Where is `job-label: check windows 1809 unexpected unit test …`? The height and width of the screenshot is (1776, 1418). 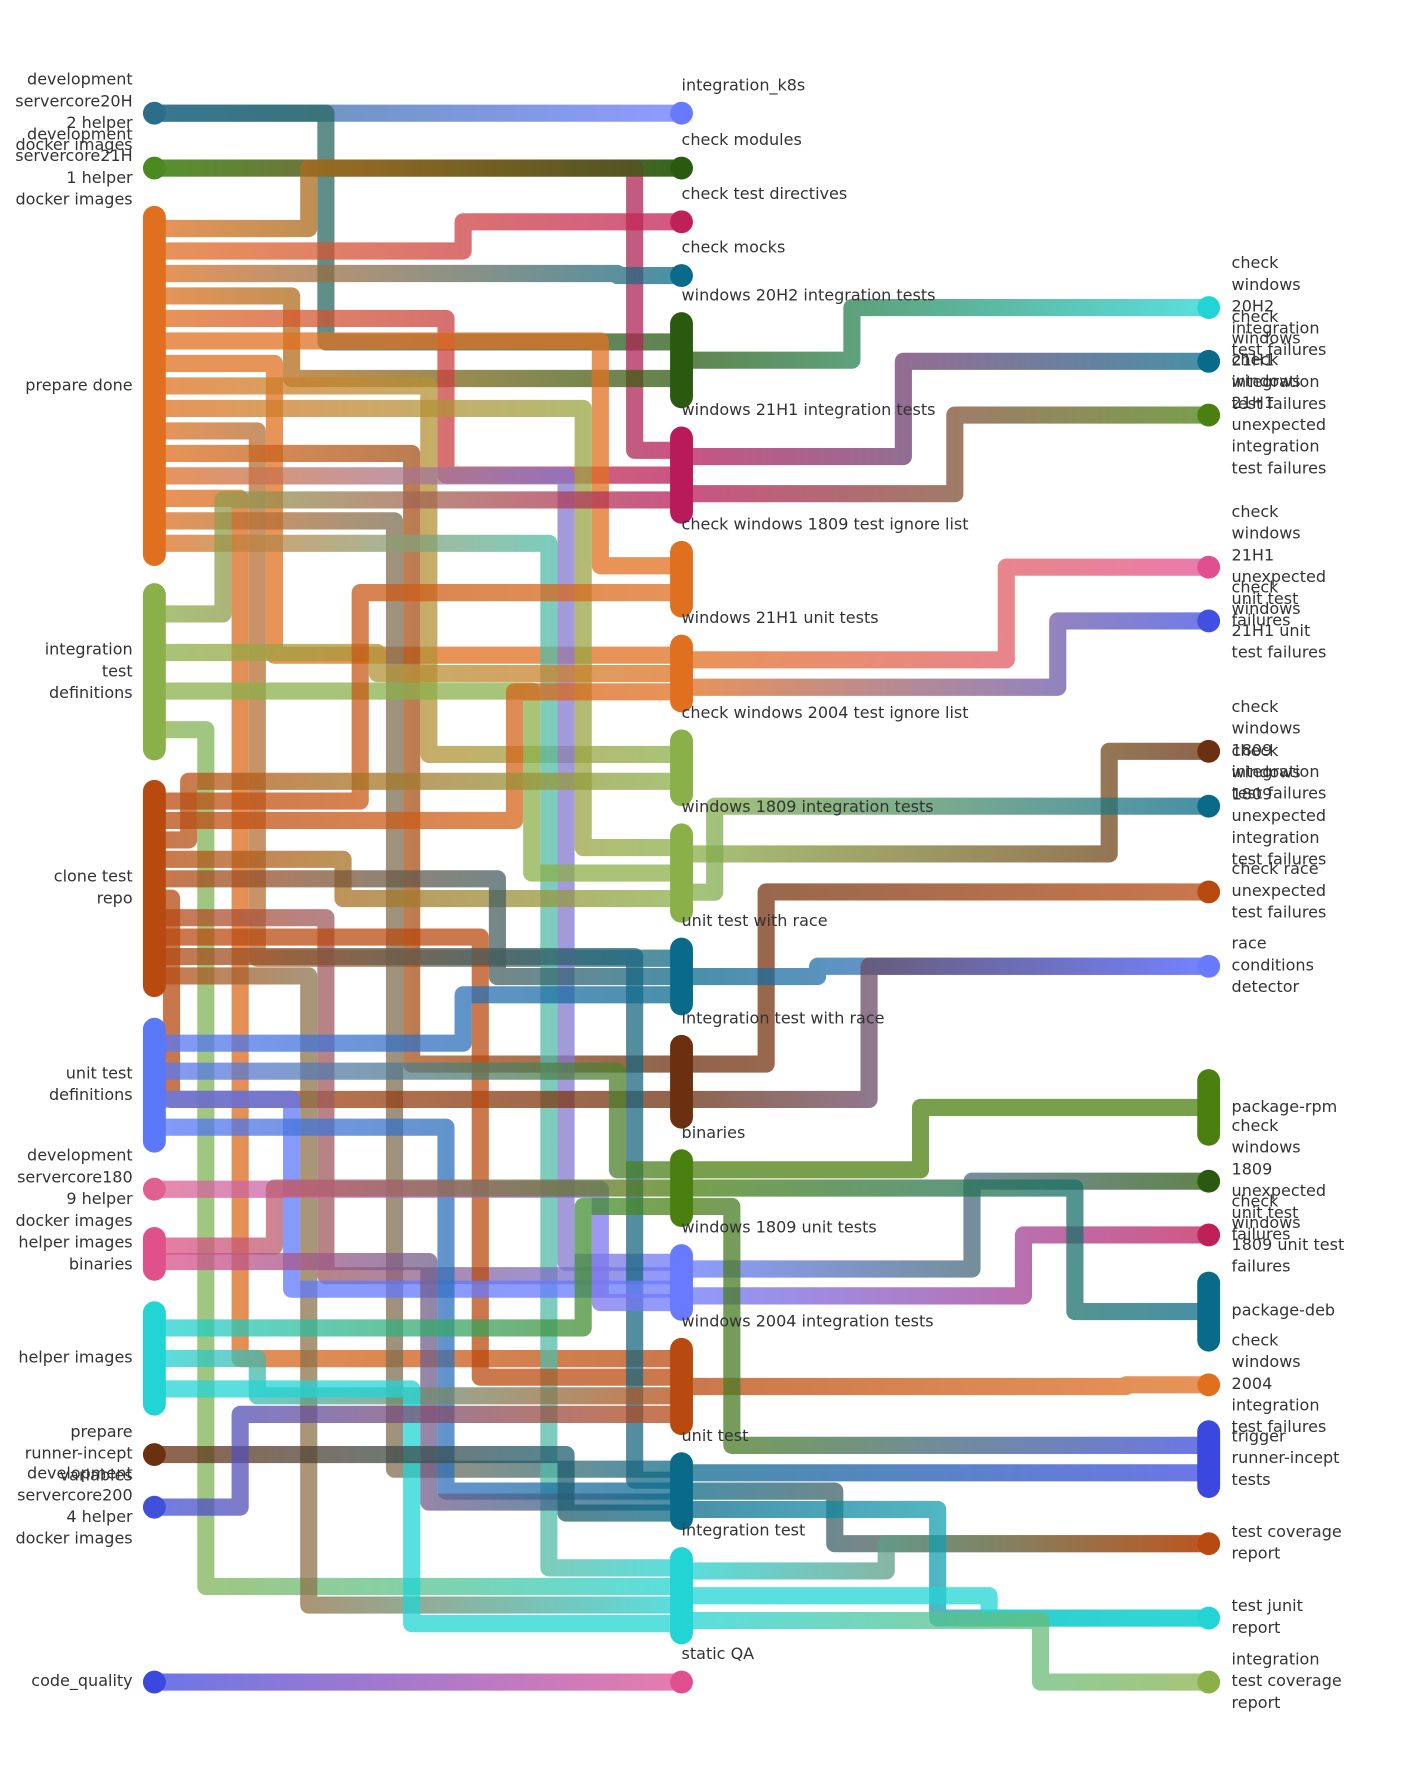 job-label: check windows 1809 unexpected unit test … is located at coordinates (1278, 1181).